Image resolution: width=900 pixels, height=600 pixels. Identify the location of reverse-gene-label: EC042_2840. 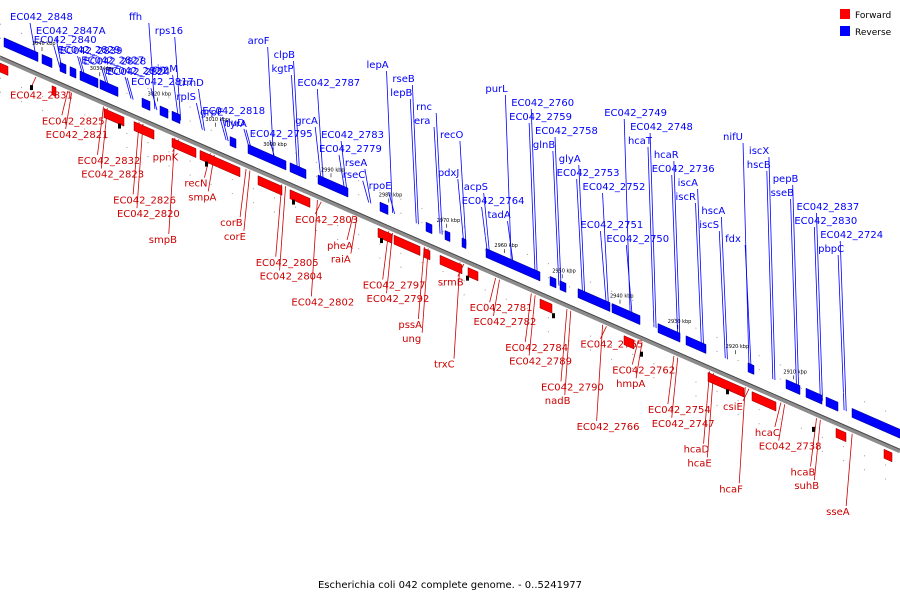
(65, 40).